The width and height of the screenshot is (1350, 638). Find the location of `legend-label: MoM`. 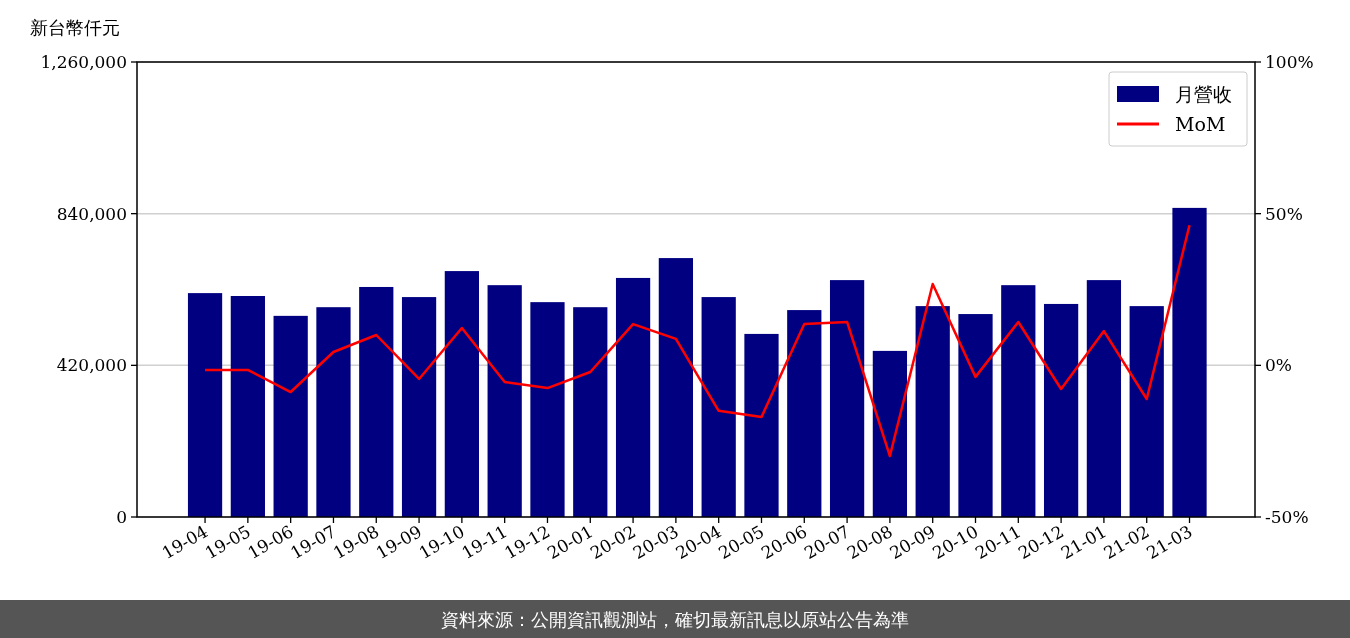

legend-label: MoM is located at coordinates (1200, 124).